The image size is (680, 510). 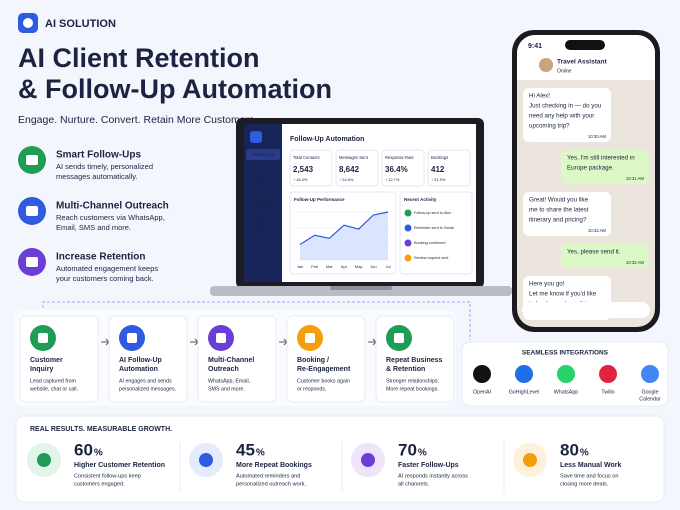 I want to click on message-text: Just checking in — do you, so click(x=565, y=106).